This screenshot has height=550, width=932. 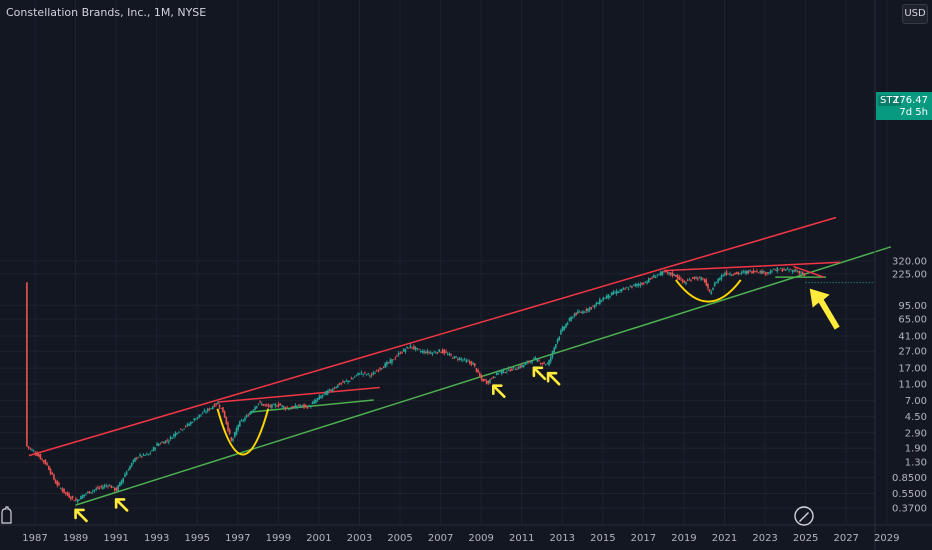 I want to click on cup-1996, so click(x=243, y=432).